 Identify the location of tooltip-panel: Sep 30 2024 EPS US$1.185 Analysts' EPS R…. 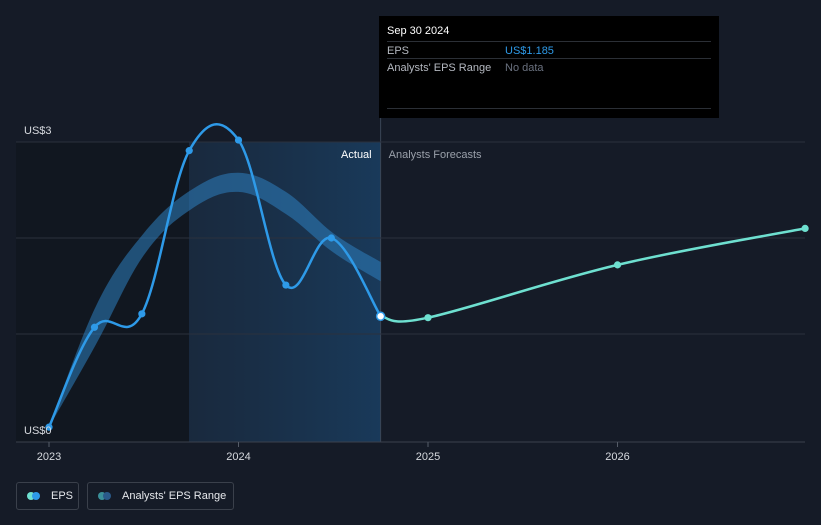
(549, 67).